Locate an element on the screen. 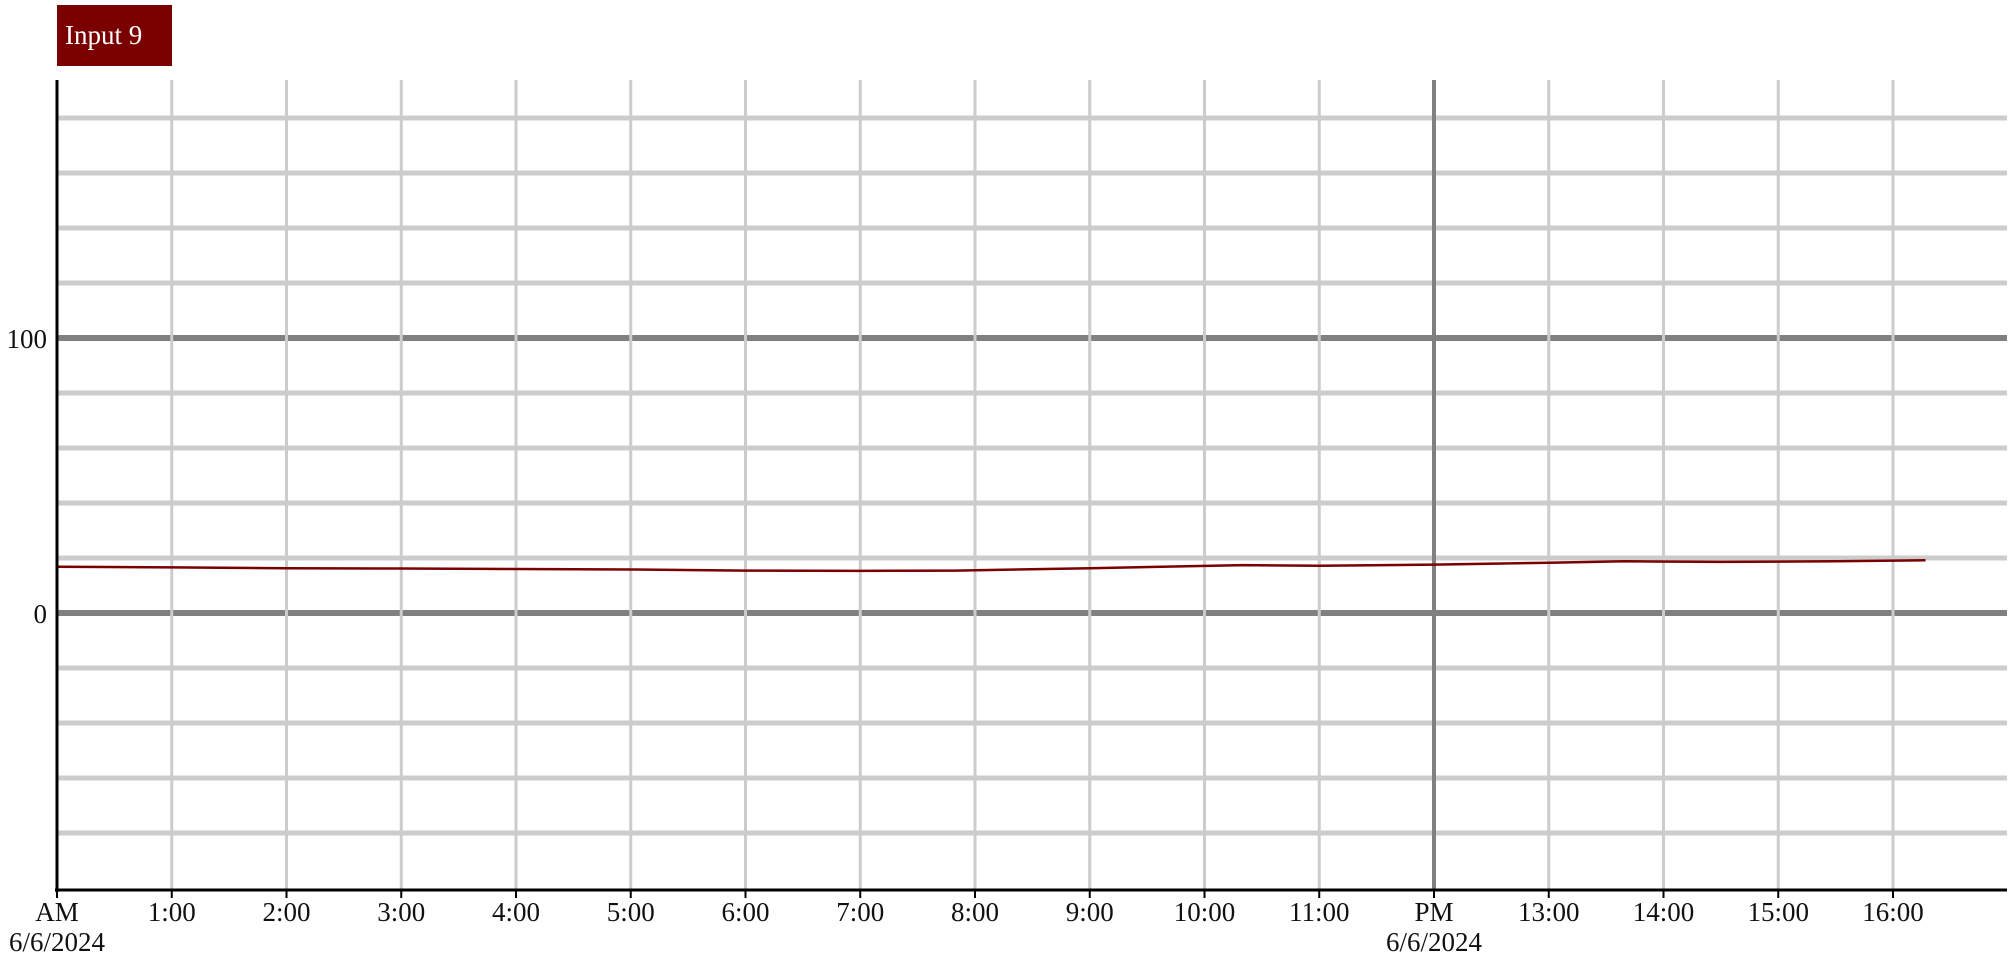 The height and width of the screenshot is (959, 2013). x-tick-label: 5:00 is located at coordinates (631, 912).